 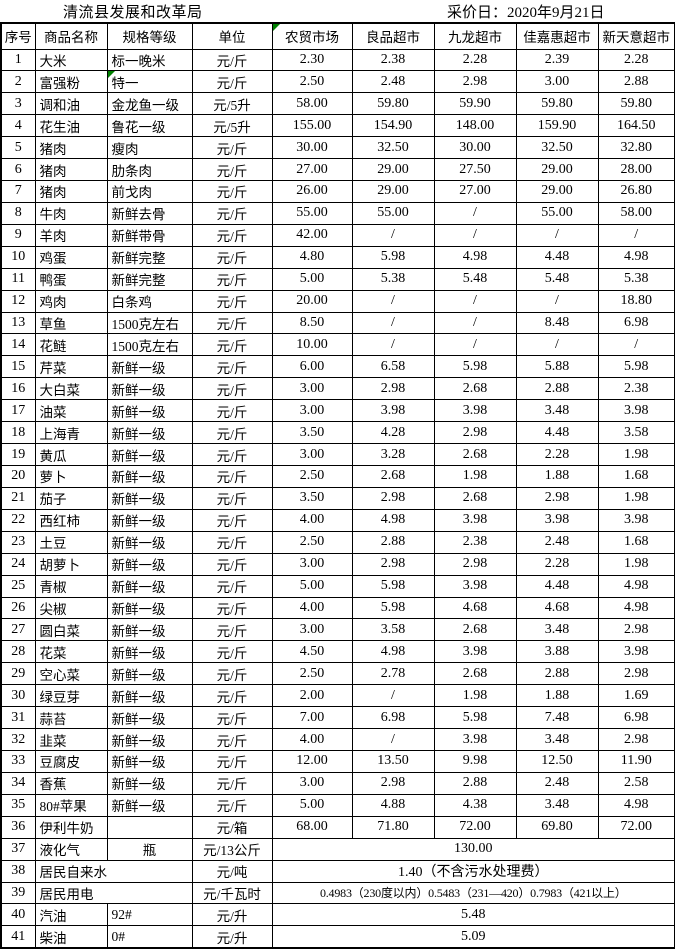 I want to click on product-name: 上海青, so click(x=71, y=433).